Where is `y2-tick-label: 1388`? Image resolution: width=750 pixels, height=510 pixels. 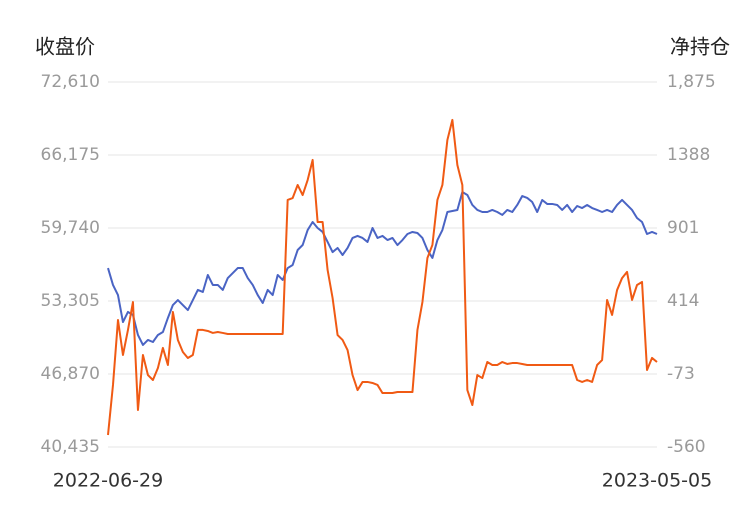
y2-tick-label: 1388 is located at coordinates (688, 155).